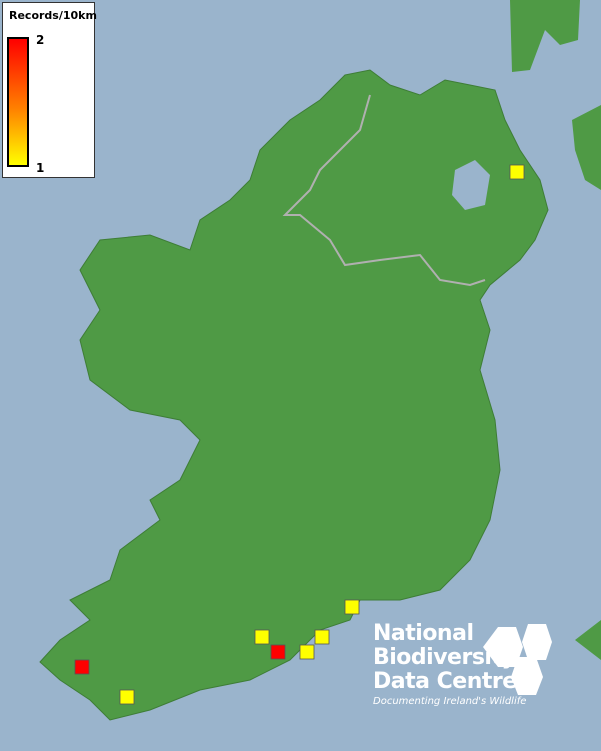  What do you see at coordinates (53, 15) in the screenshot?
I see `legend-title: Records/10km` at bounding box center [53, 15].